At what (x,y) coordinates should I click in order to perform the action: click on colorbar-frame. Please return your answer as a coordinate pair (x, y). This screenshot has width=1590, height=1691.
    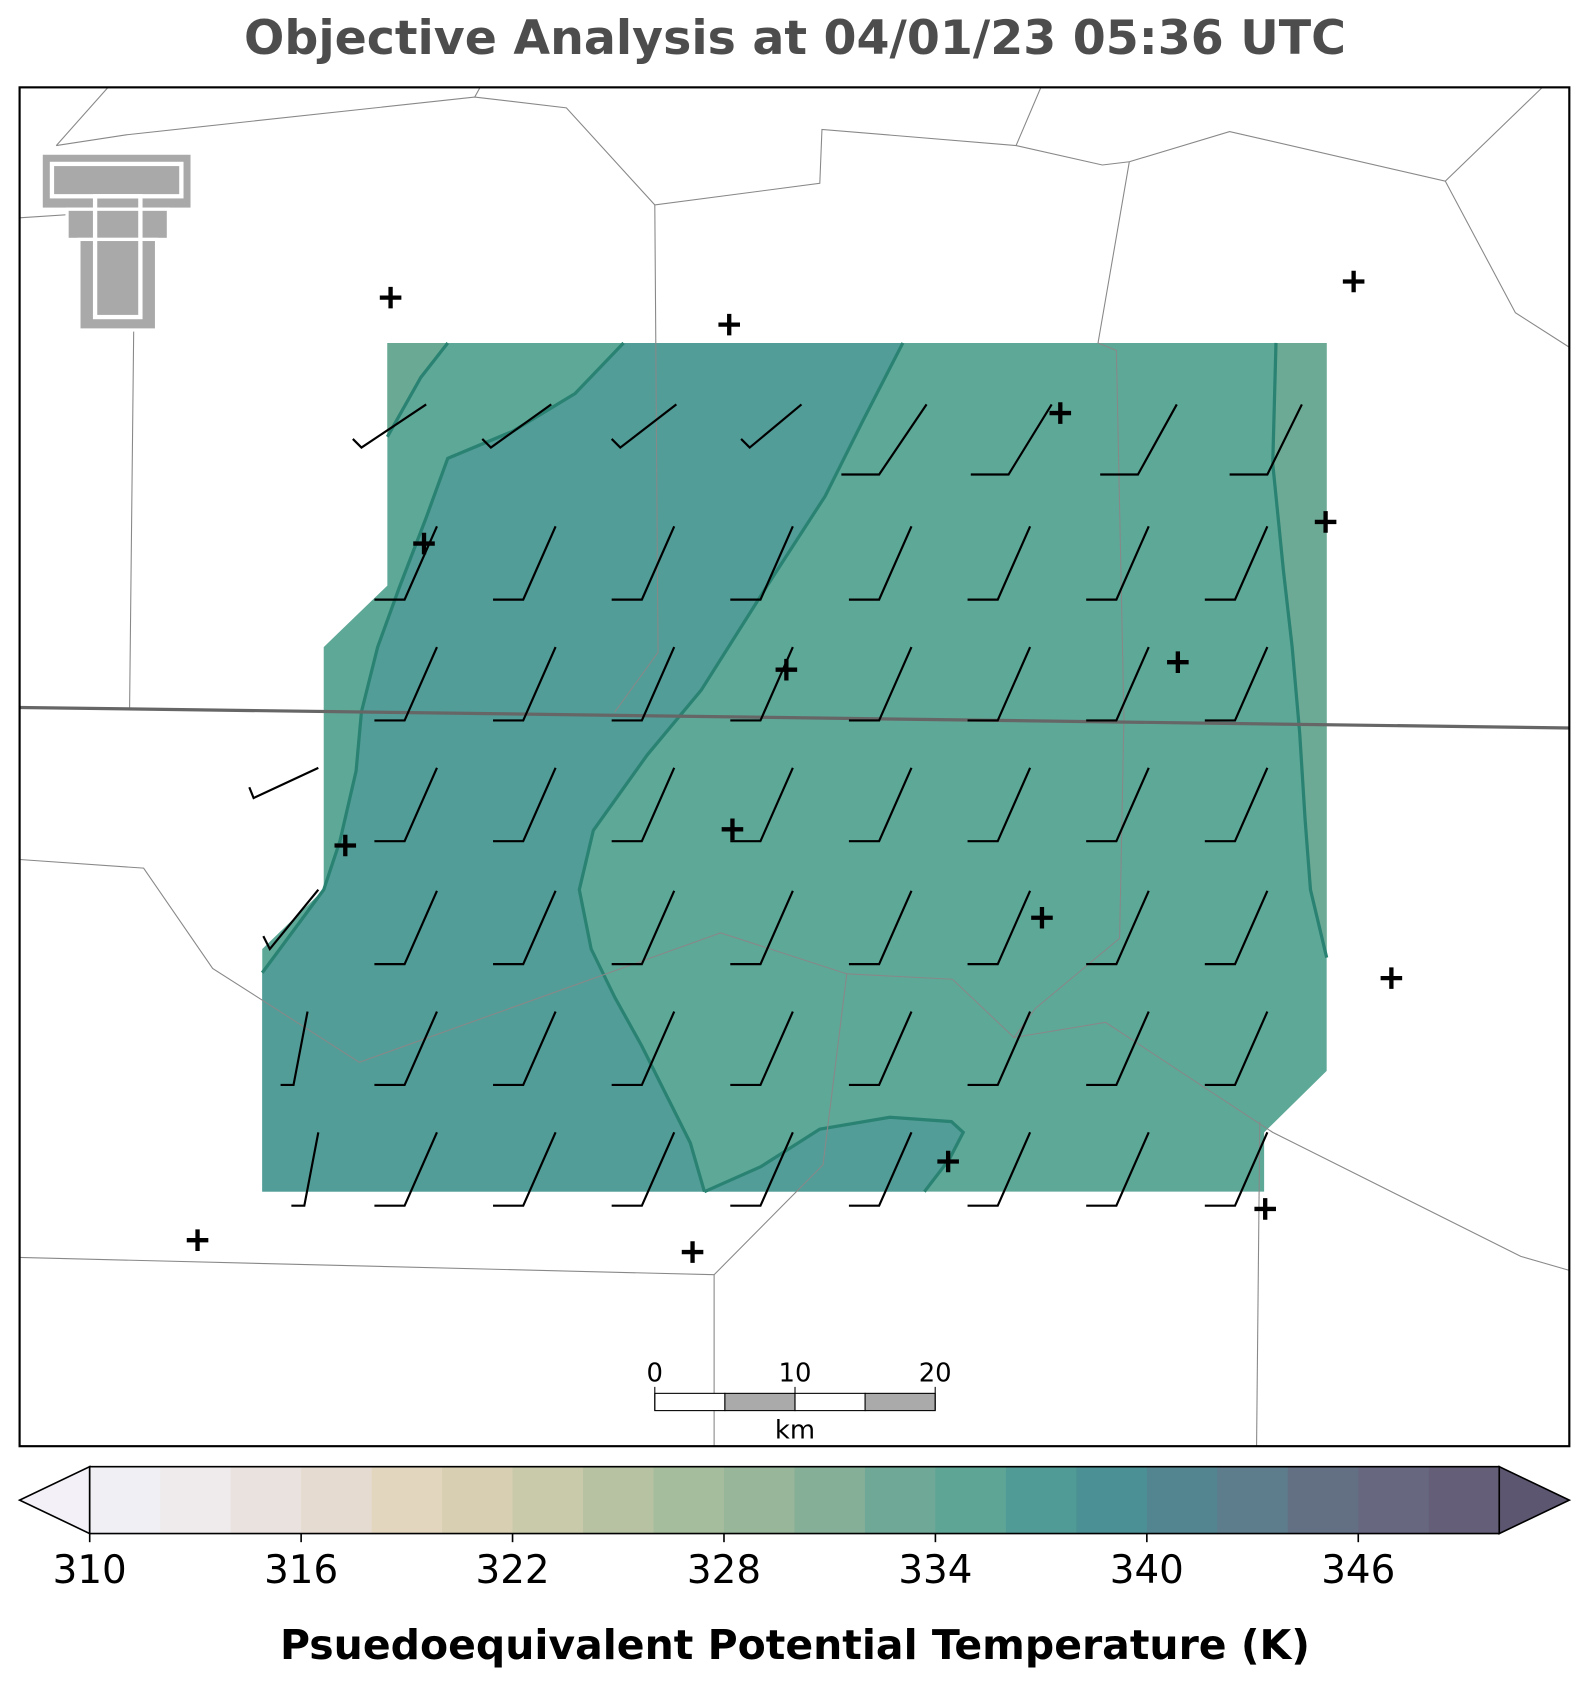
    Looking at the image, I should click on (794, 1500).